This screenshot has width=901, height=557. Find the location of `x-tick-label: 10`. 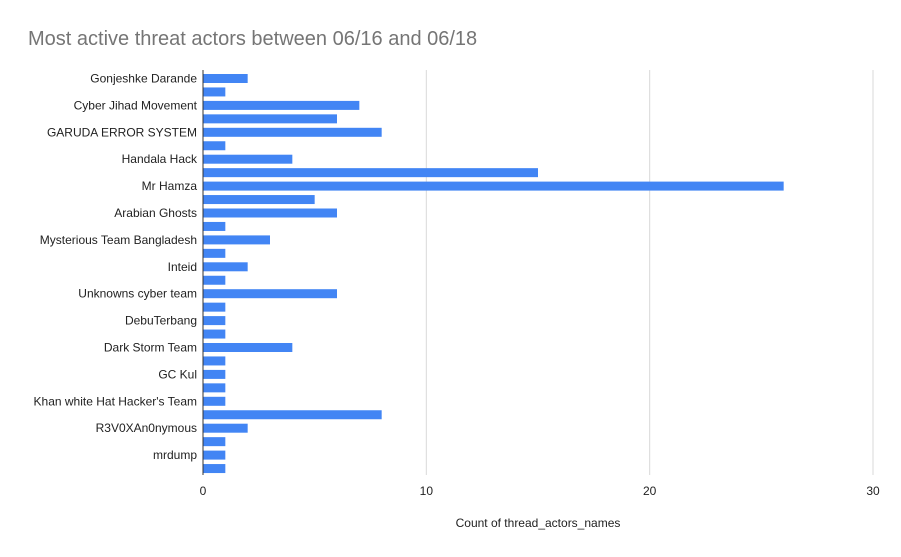

x-tick-label: 10 is located at coordinates (427, 491).